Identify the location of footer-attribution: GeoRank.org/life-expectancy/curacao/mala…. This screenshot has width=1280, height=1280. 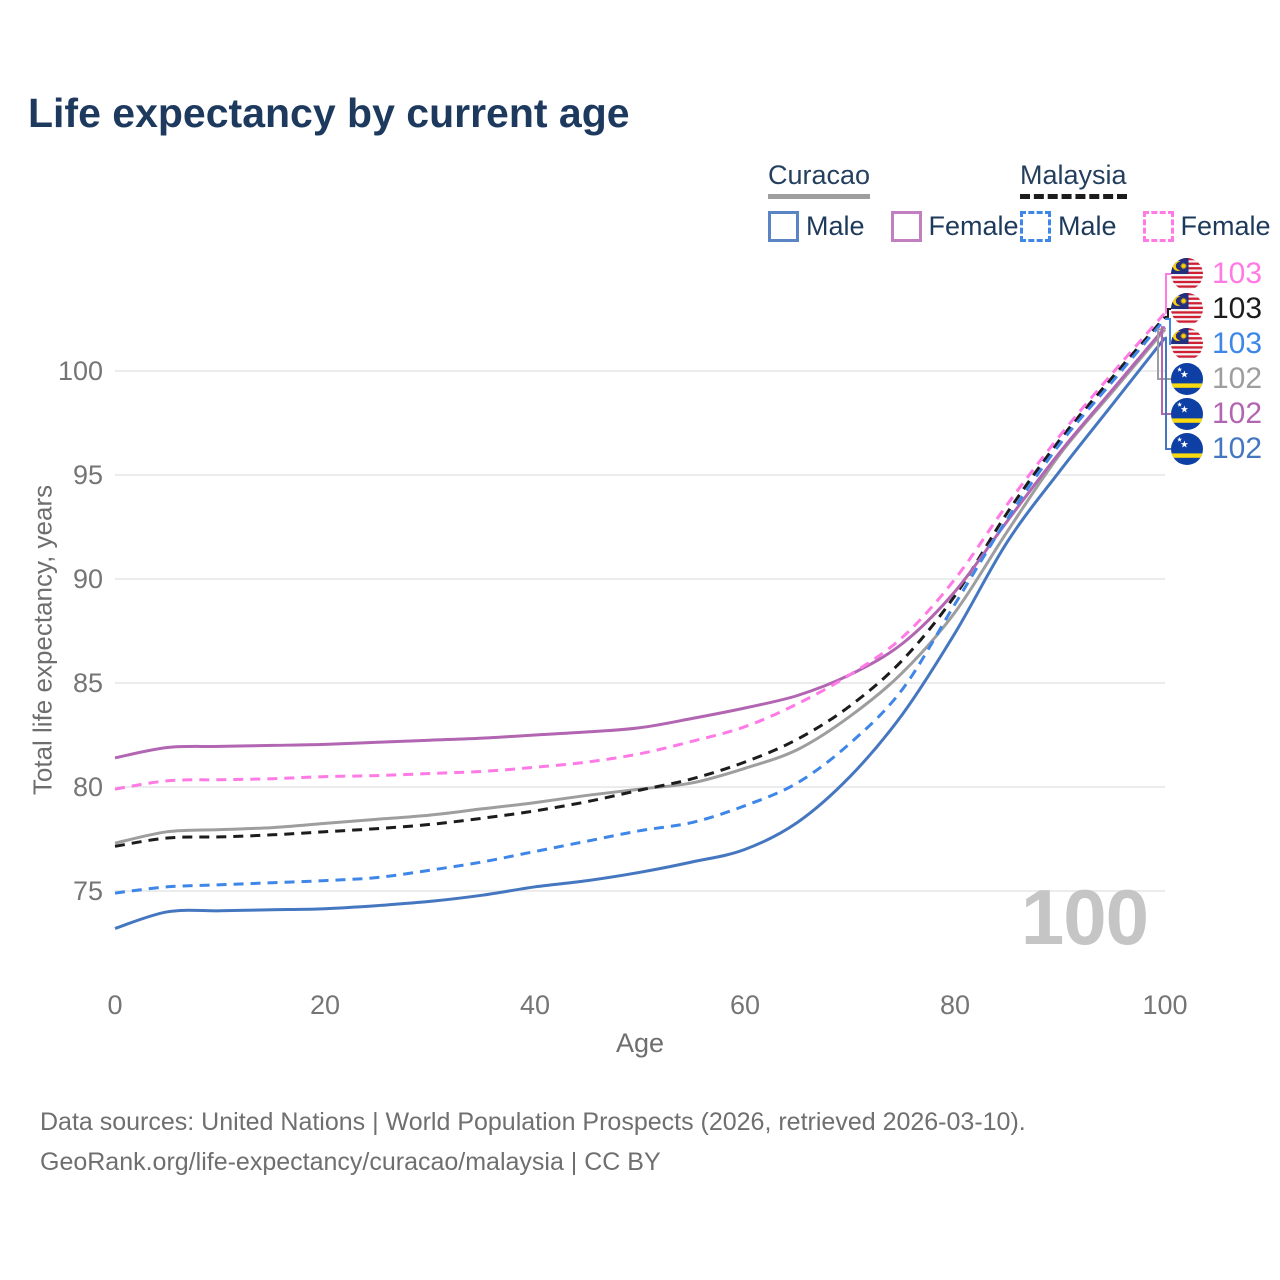
(350, 1162).